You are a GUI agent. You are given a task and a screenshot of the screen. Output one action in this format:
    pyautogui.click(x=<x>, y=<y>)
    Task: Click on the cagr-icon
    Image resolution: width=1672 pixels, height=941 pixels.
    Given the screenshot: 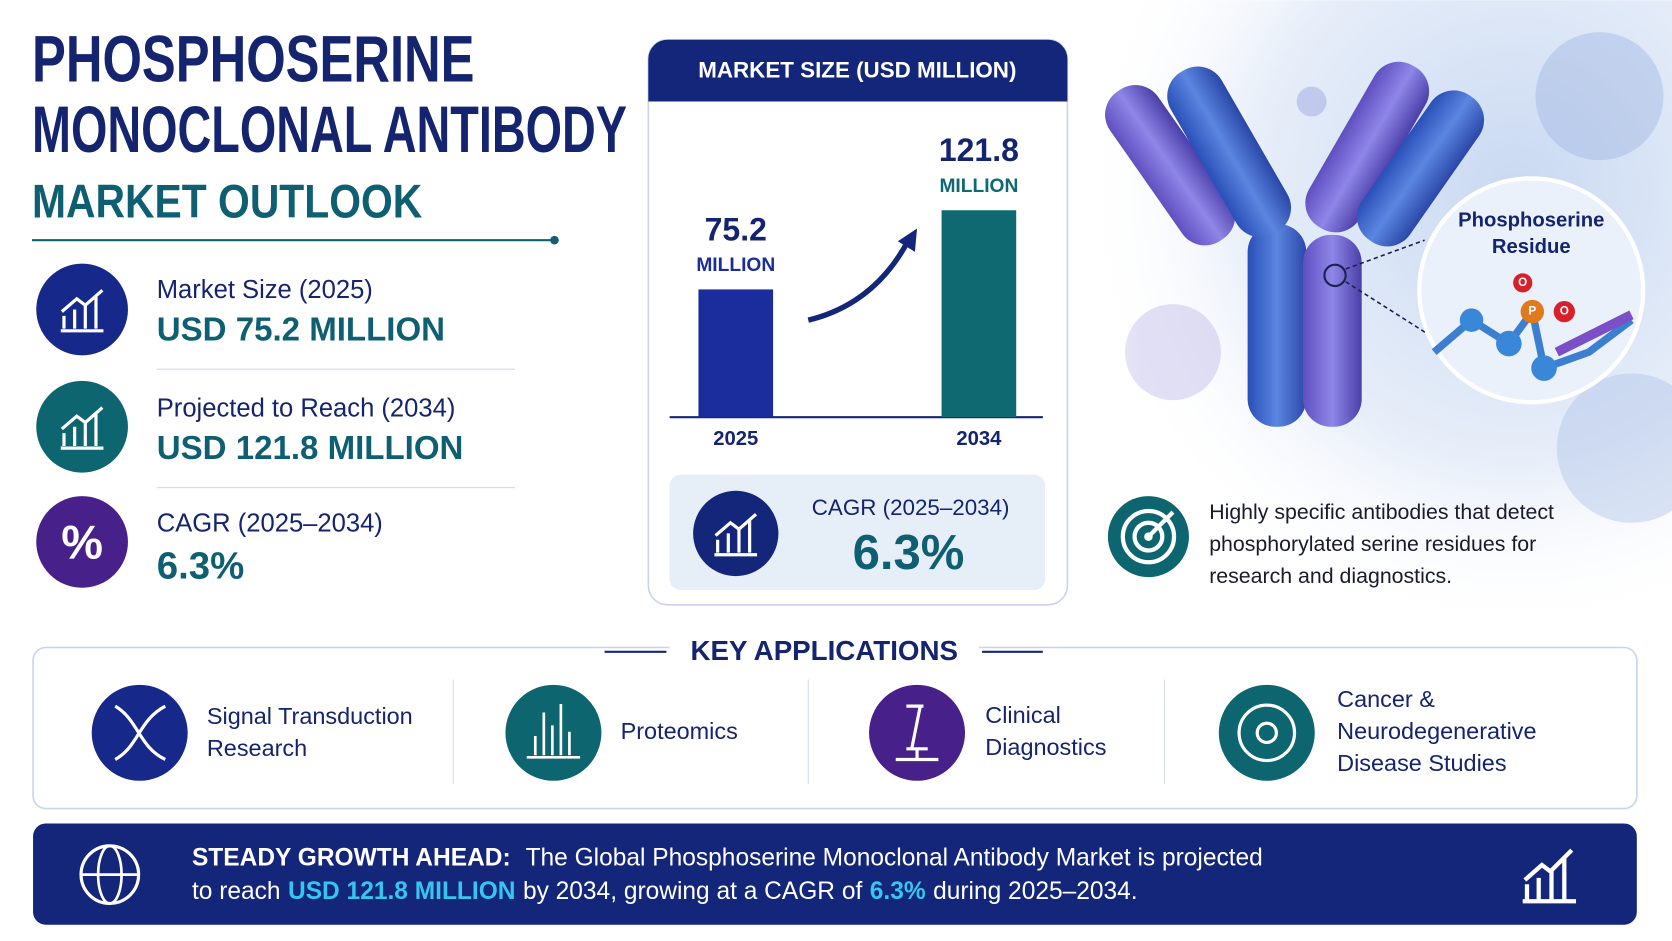 What is the action you would take?
    pyautogui.click(x=736, y=533)
    